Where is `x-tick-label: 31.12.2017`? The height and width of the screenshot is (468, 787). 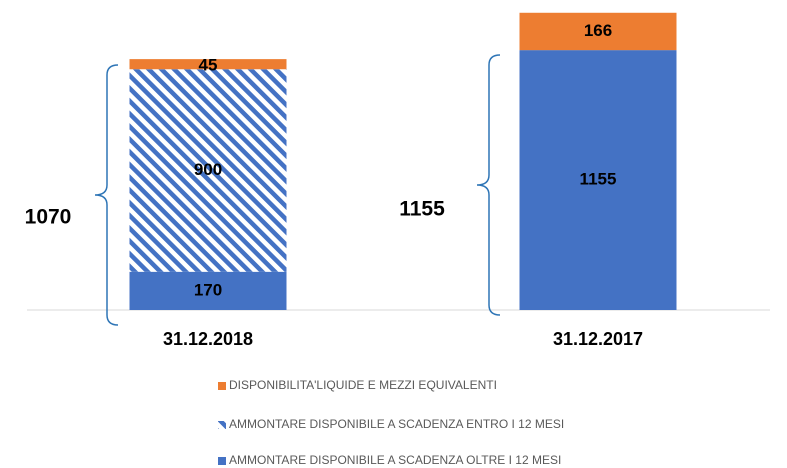 x-tick-label: 31.12.2017 is located at coordinates (598, 339).